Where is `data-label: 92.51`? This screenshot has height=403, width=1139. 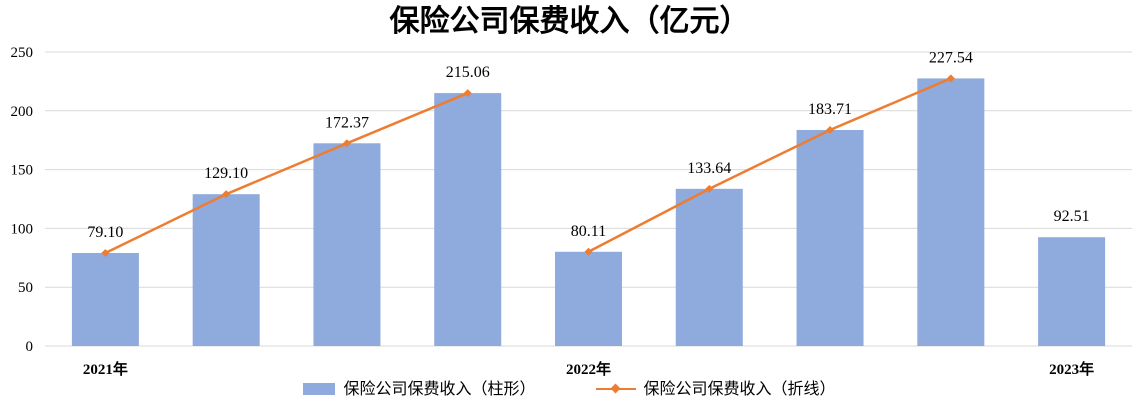 data-label: 92.51 is located at coordinates (1072, 216).